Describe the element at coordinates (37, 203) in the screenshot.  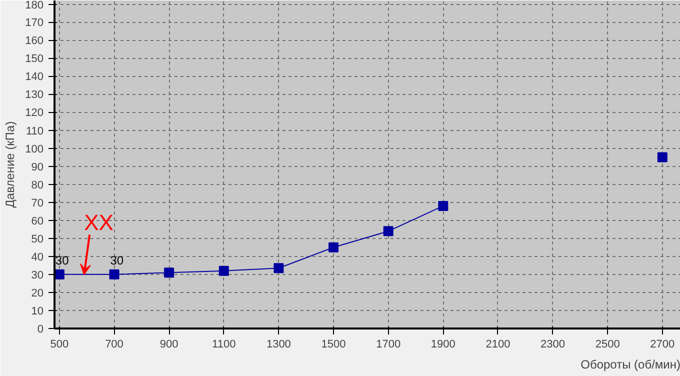
I see `y-tick-label: 70` at that location.